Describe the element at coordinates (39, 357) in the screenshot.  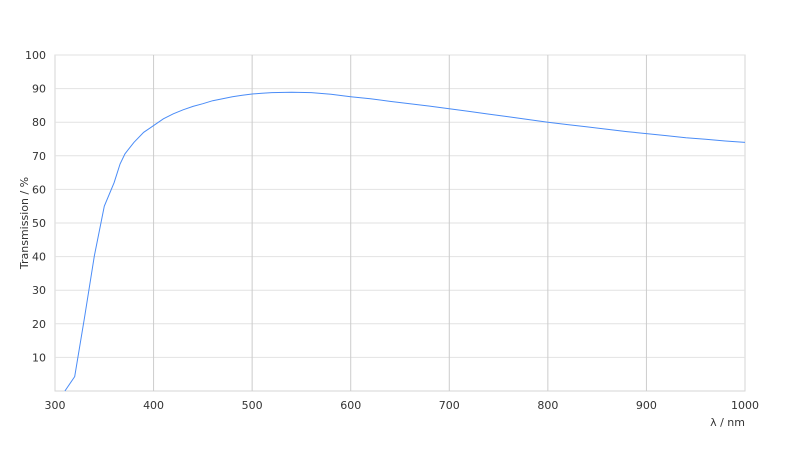
I see `y-tick-label: 10` at that location.